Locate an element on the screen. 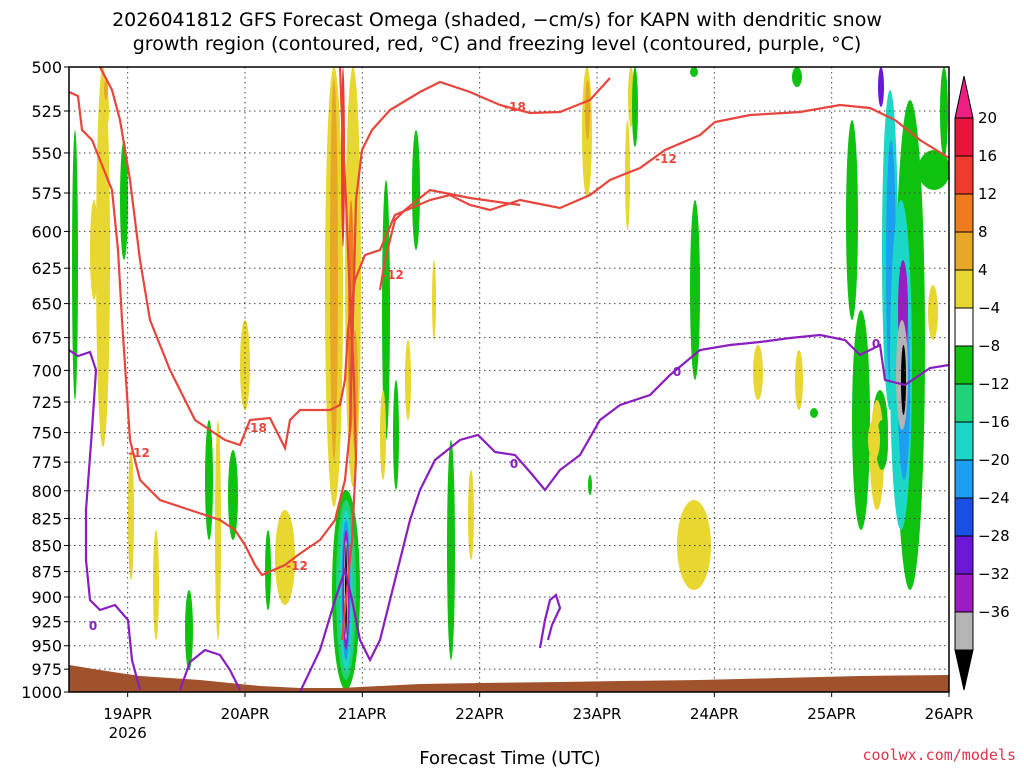  colorbar-label: −24 is located at coordinates (994, 498).